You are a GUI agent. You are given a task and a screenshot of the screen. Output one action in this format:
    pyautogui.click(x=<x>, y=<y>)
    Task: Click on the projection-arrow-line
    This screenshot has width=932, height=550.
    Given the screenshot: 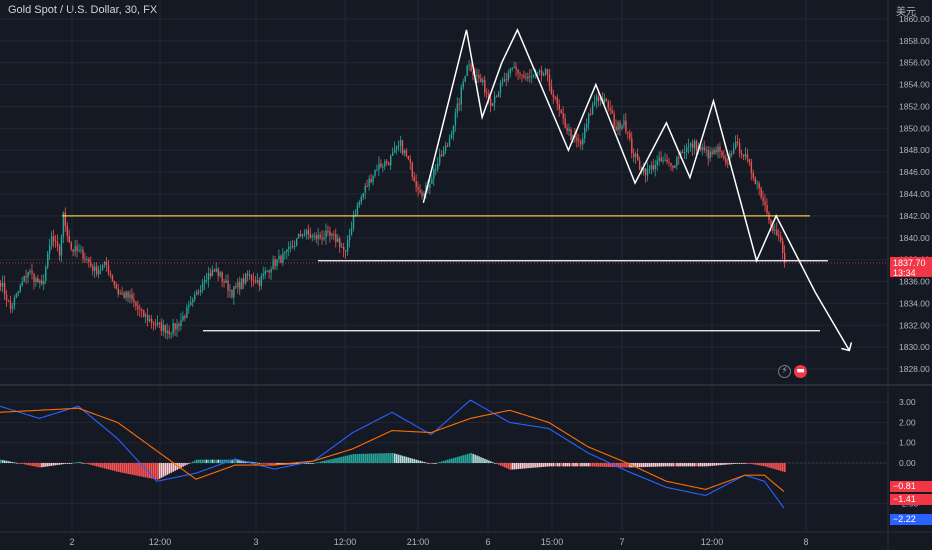 What is the action you would take?
    pyautogui.click(x=832, y=321)
    